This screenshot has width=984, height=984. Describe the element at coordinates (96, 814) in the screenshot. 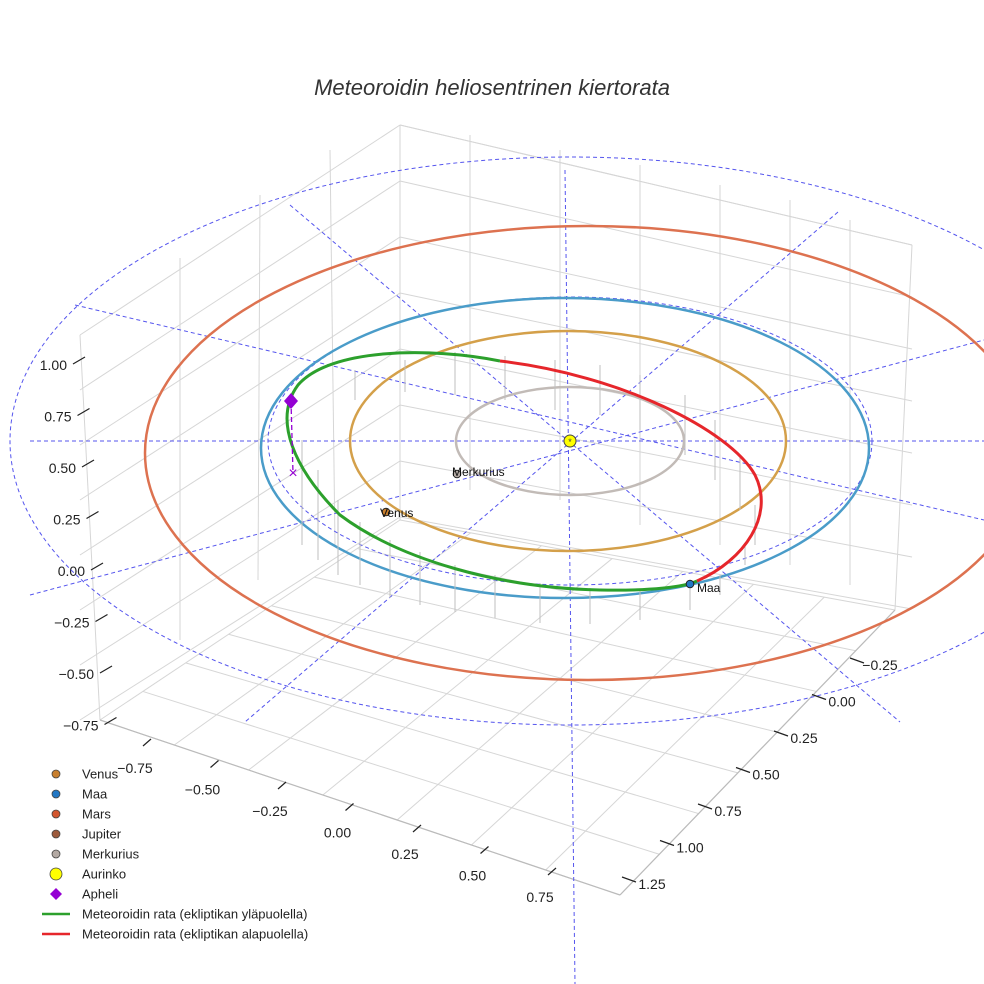

I see `legend-entry: Mars` at that location.